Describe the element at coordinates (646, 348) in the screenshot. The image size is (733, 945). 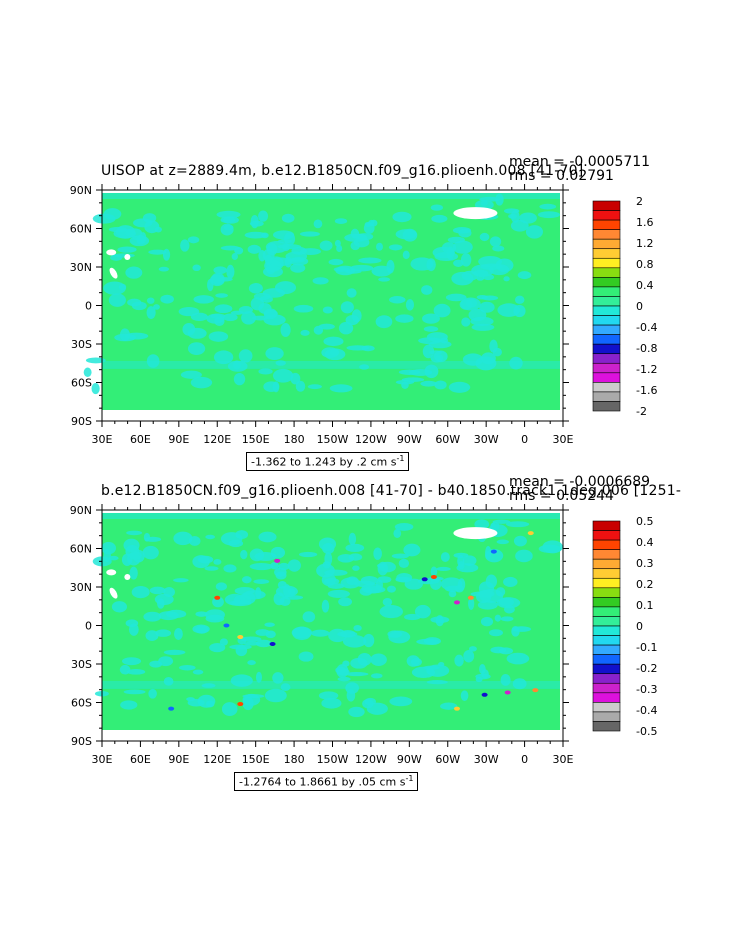
I see `colorbar-label: -0.8` at that location.